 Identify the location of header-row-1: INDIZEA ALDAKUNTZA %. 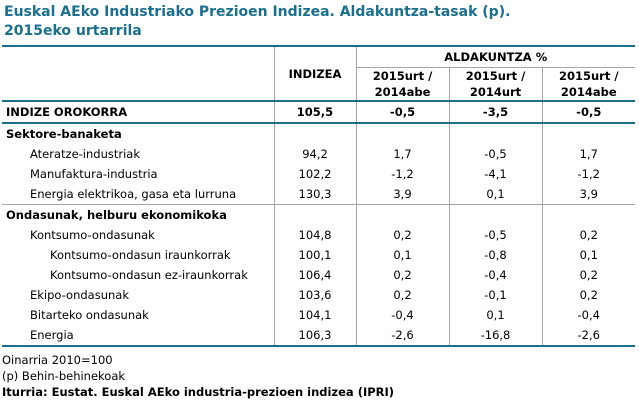
(319, 73).